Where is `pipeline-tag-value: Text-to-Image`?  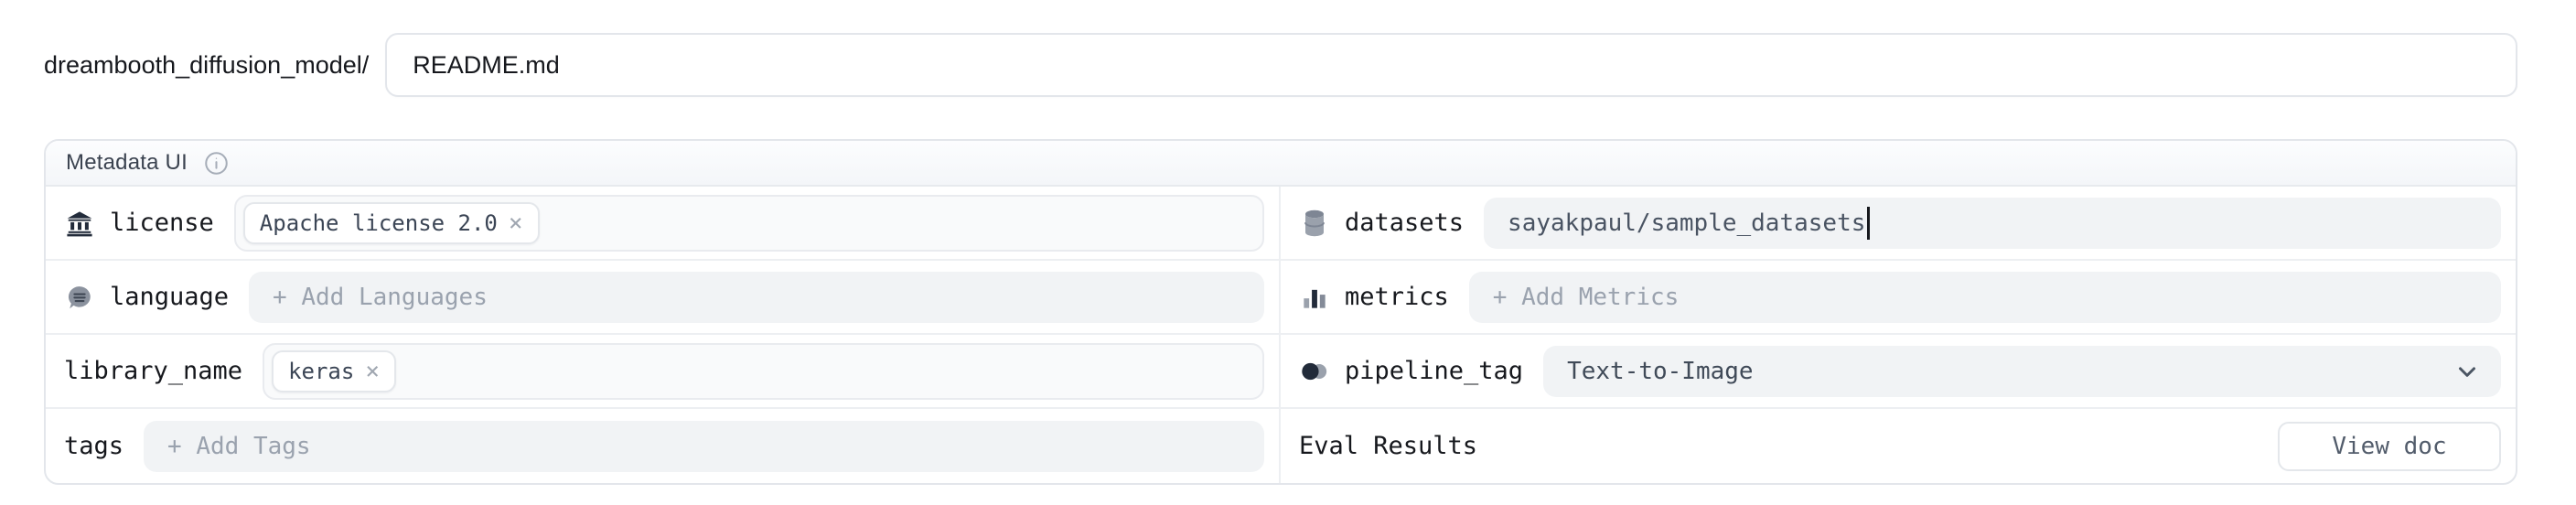 pipeline-tag-value: Text-to-Image is located at coordinates (1660, 371).